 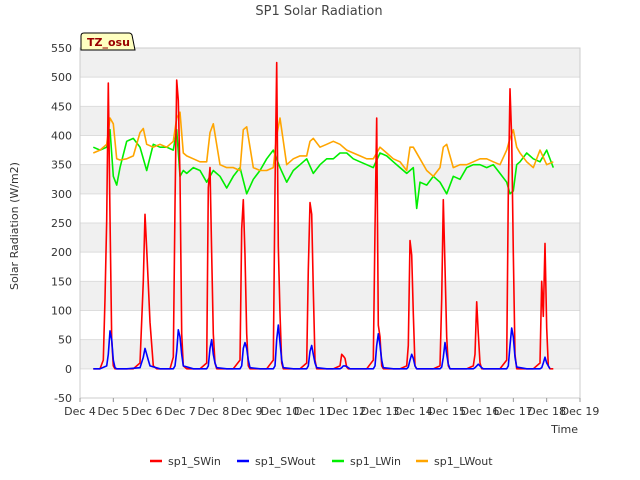 What do you see at coordinates (280, 411) in the screenshot?
I see `x-tick-label: Dec 10` at bounding box center [280, 411].